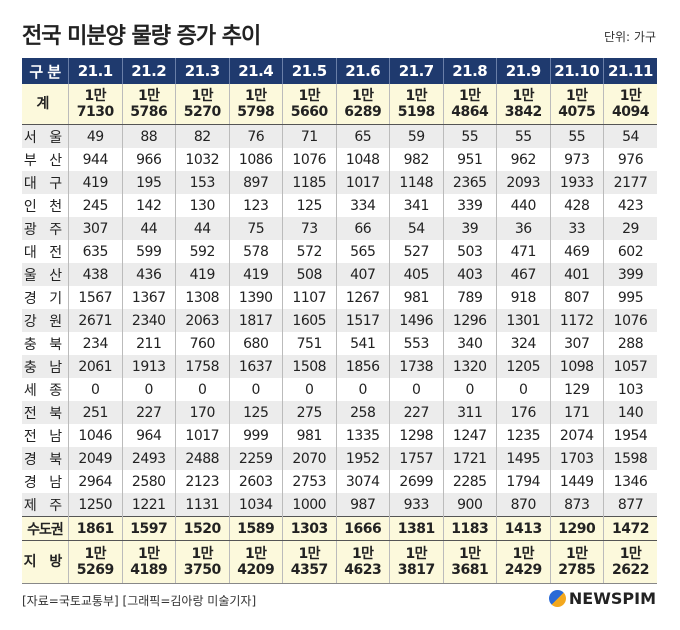 The width and height of the screenshot is (680, 630). I want to click on cell-value: 1만 5270, so click(202, 104).